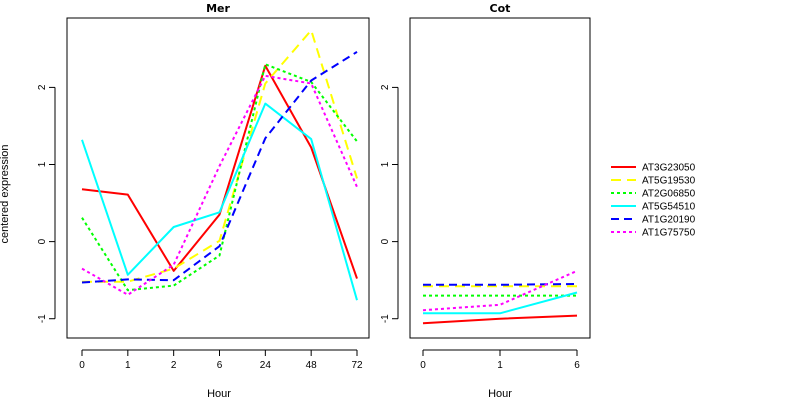 This screenshot has height=400, width=800. Describe the element at coordinates (500, 303) in the screenshot. I see `series-line-at5g54510` at that location.